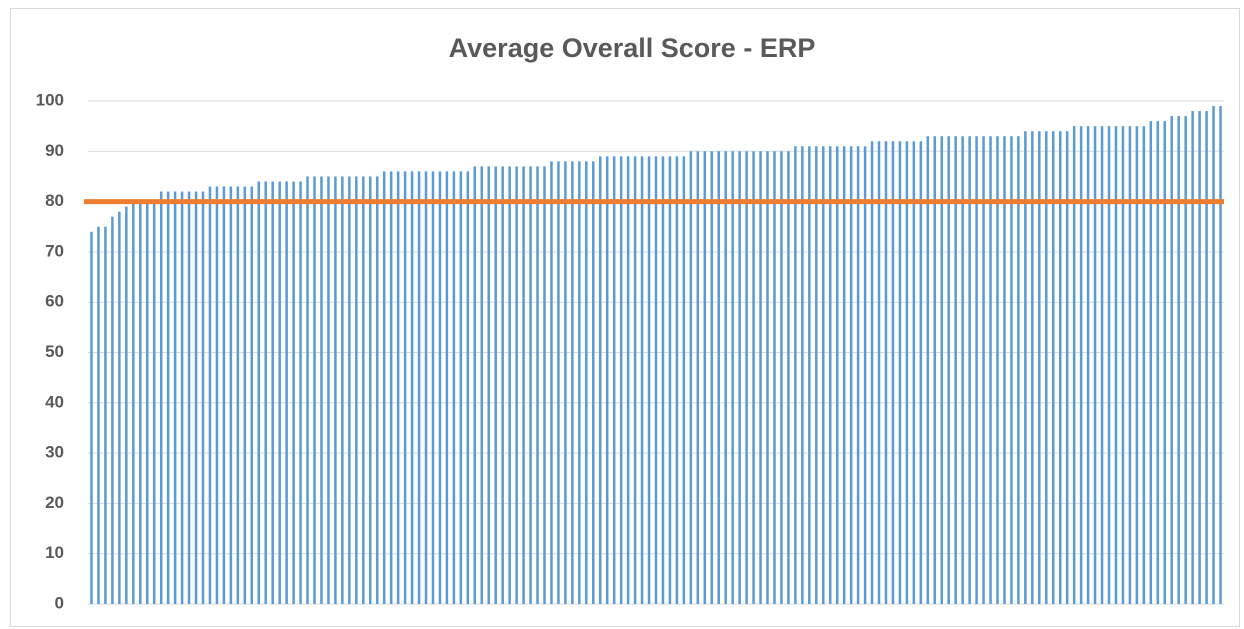 Image resolution: width=1244 pixels, height=629 pixels. What do you see at coordinates (50, 99) in the screenshot?
I see `y-tick-label: 100` at bounding box center [50, 99].